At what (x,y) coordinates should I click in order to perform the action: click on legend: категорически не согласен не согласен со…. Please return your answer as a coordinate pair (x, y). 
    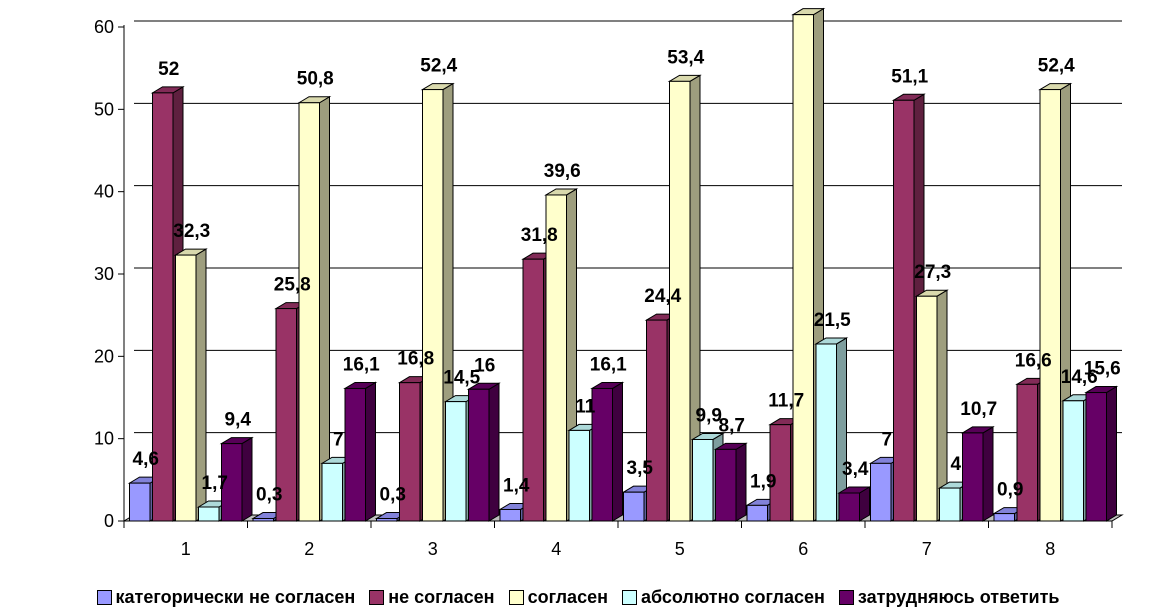
    Looking at the image, I should click on (578, 597).